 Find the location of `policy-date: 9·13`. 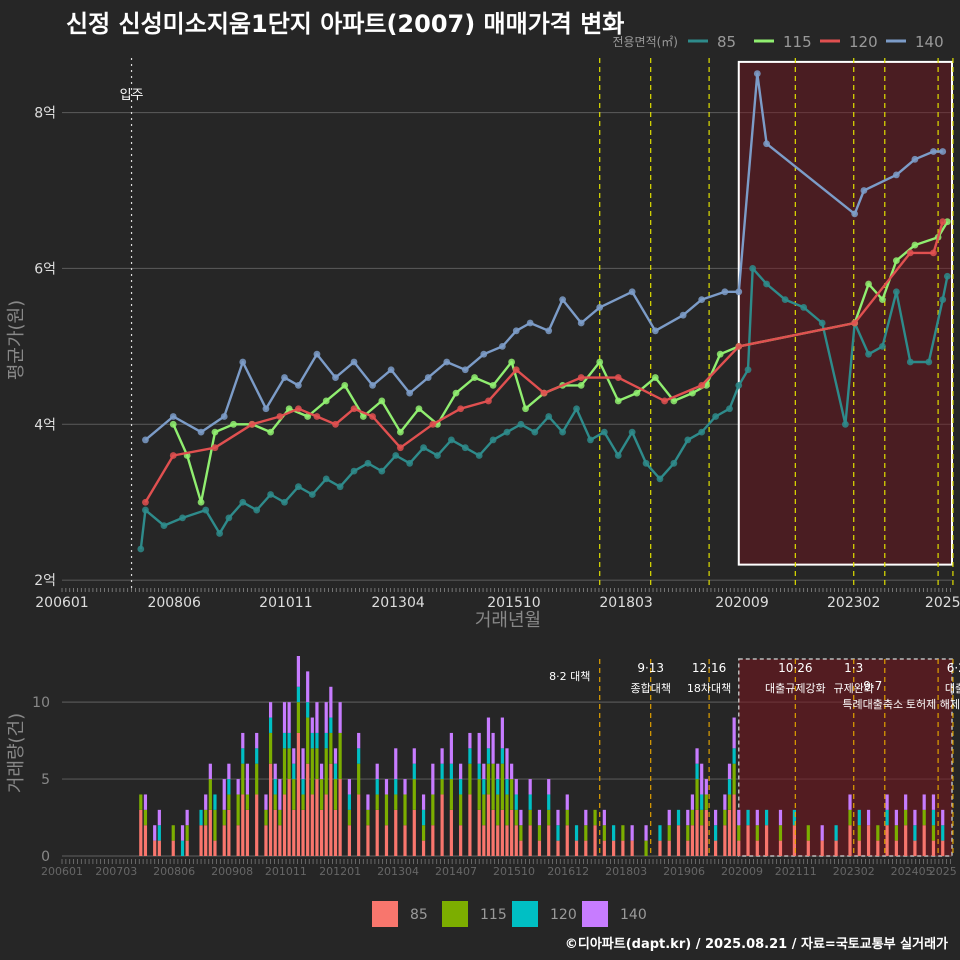

policy-date: 9·13 is located at coordinates (650, 668).